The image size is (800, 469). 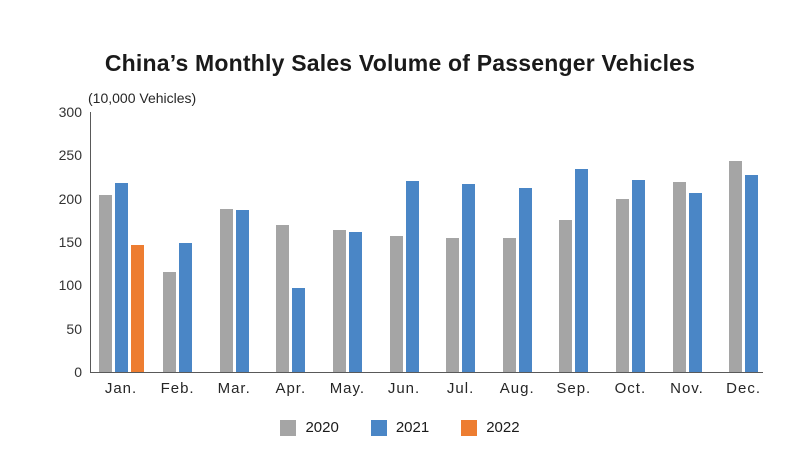 I want to click on legend-label-2022: 2022, so click(x=503, y=427).